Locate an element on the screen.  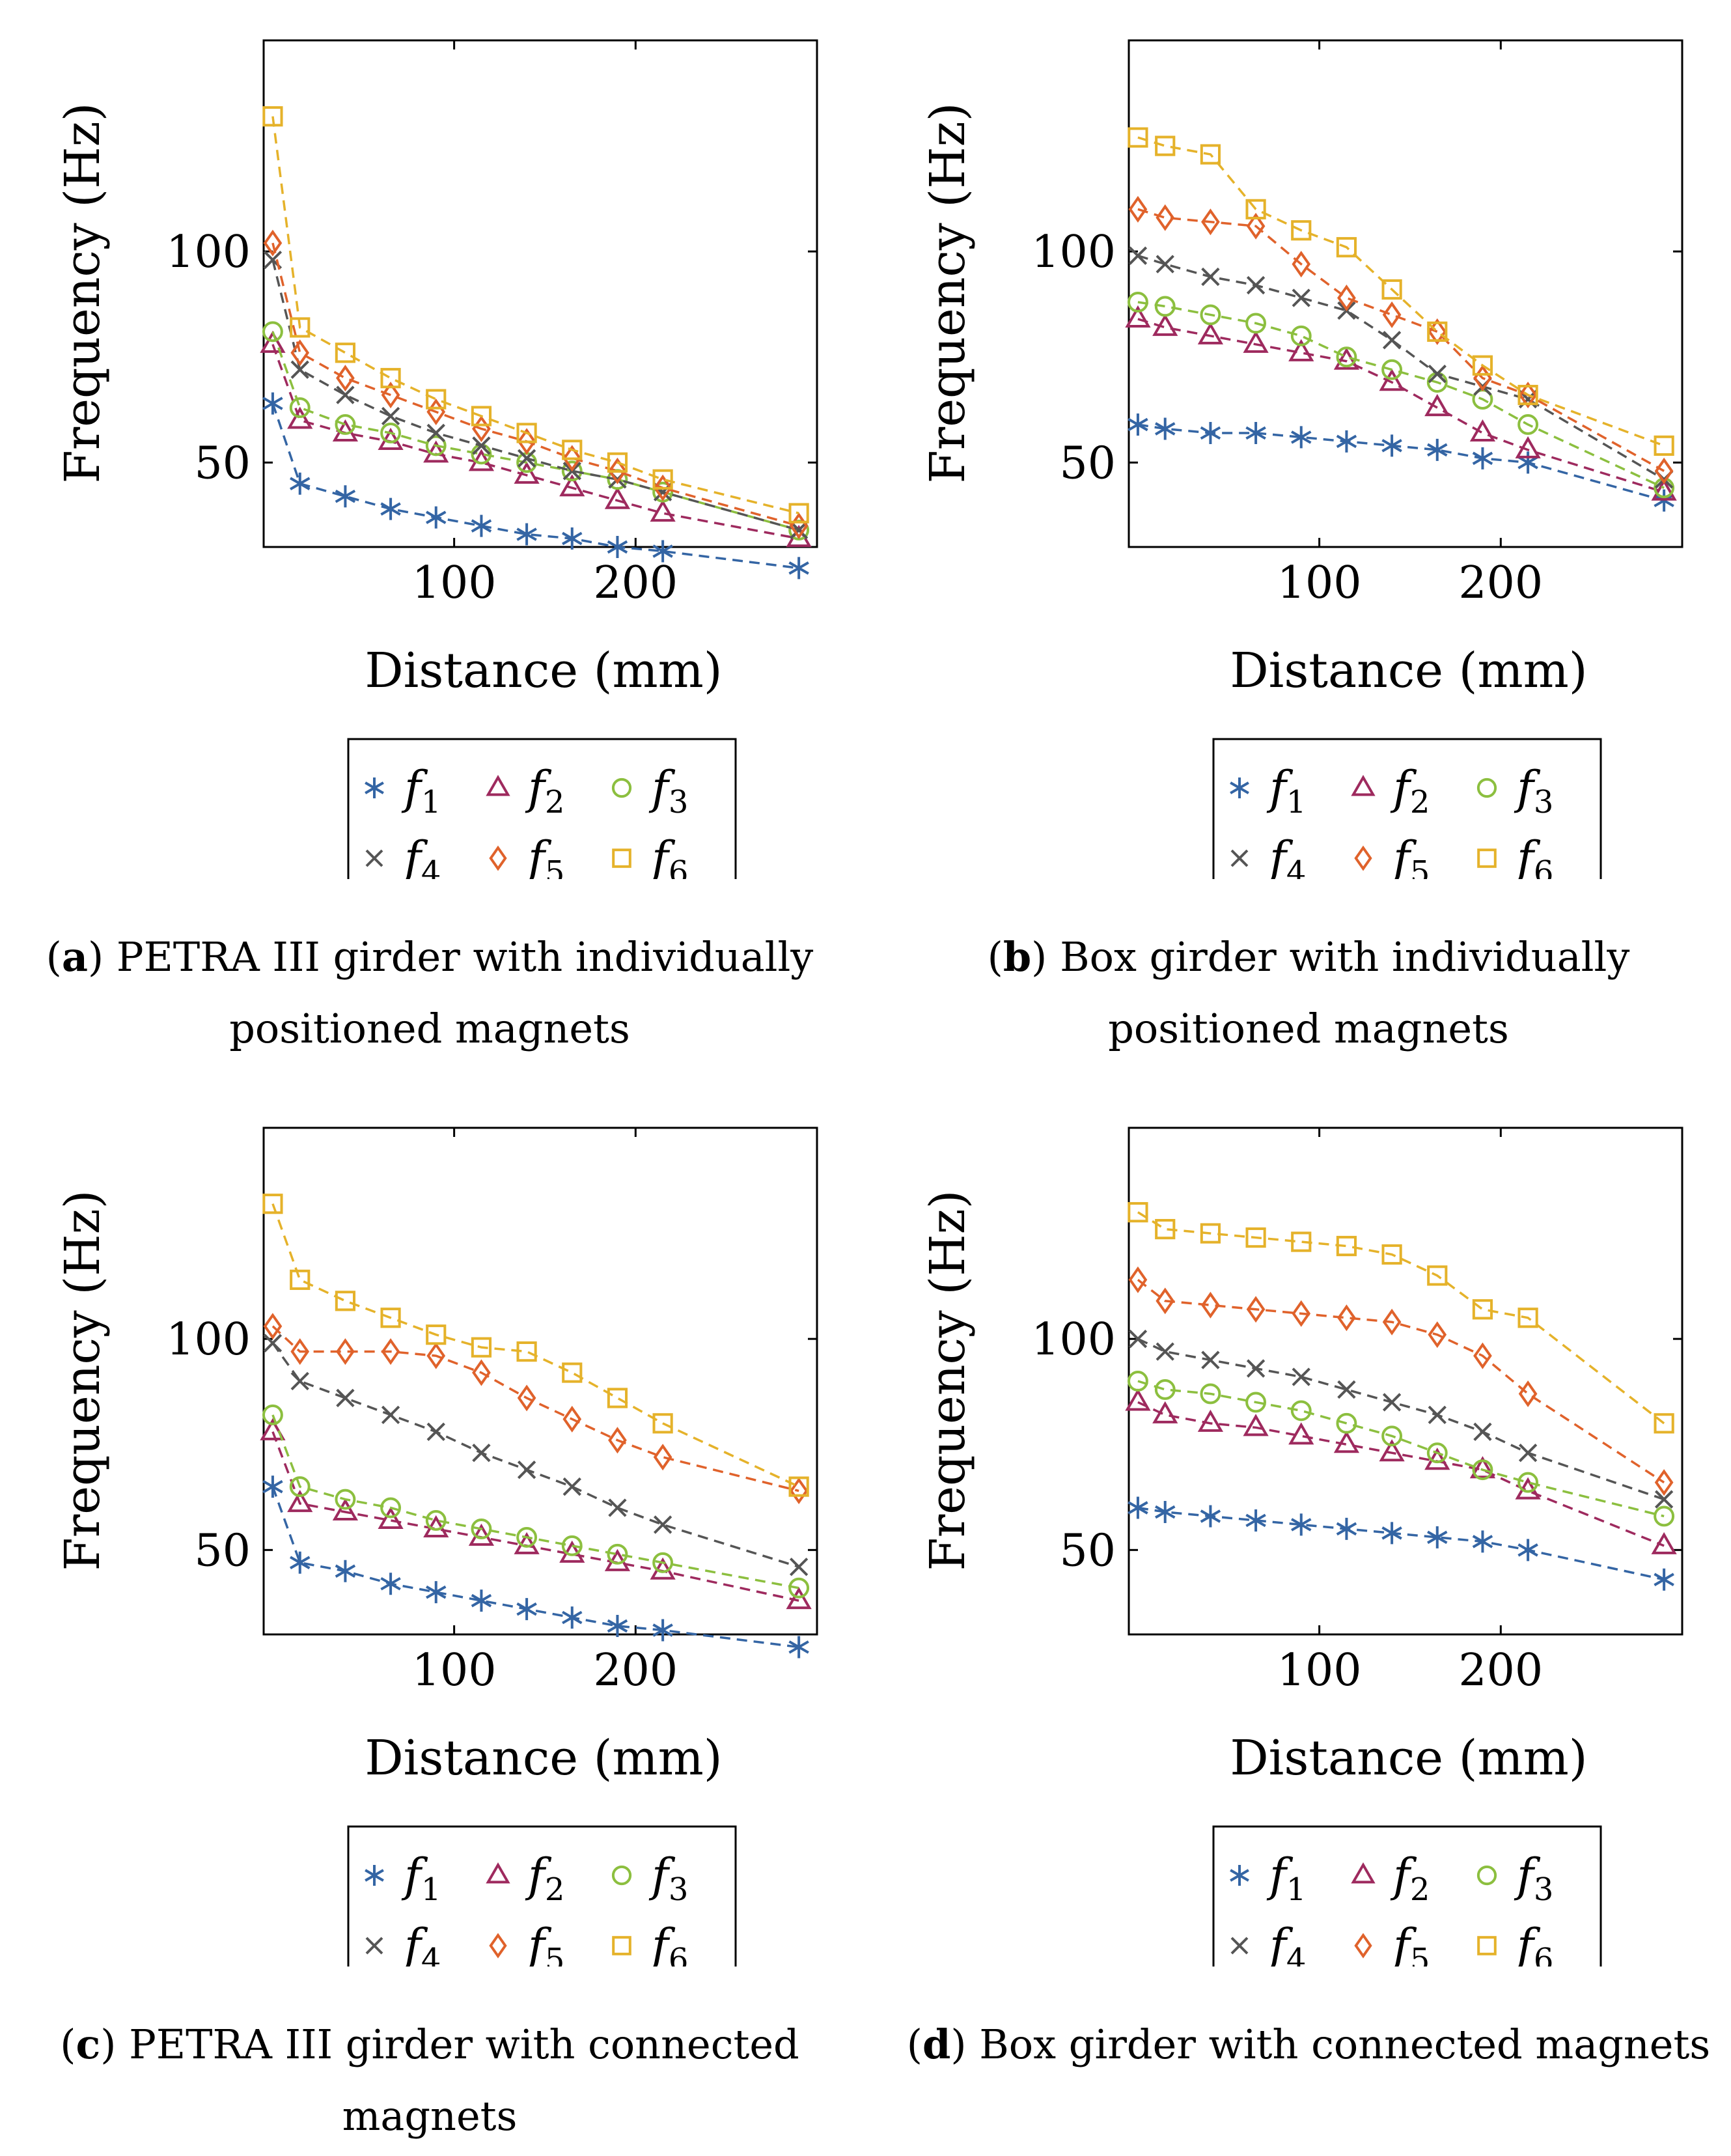
x-tick-label: 200 is located at coordinates (1500, 583).